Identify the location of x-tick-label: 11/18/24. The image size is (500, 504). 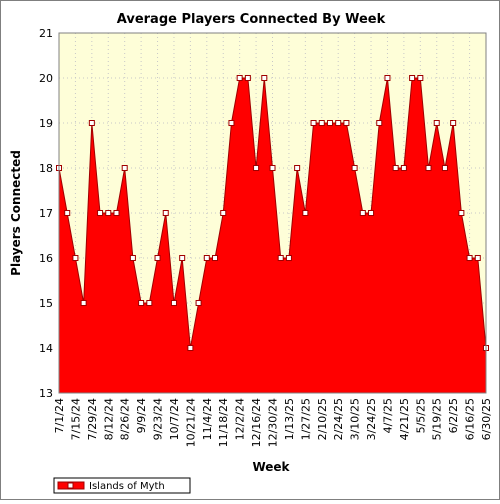
(223, 422).